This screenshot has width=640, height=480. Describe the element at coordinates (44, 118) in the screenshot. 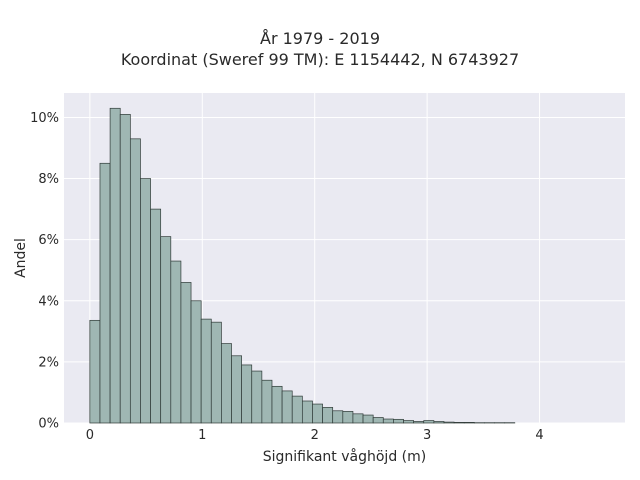

I see `y-tick-label: 10%` at that location.